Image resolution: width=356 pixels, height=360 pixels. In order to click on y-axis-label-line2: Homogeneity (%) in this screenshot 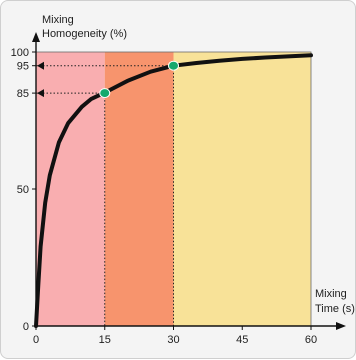, I will do `click(84, 34)`.